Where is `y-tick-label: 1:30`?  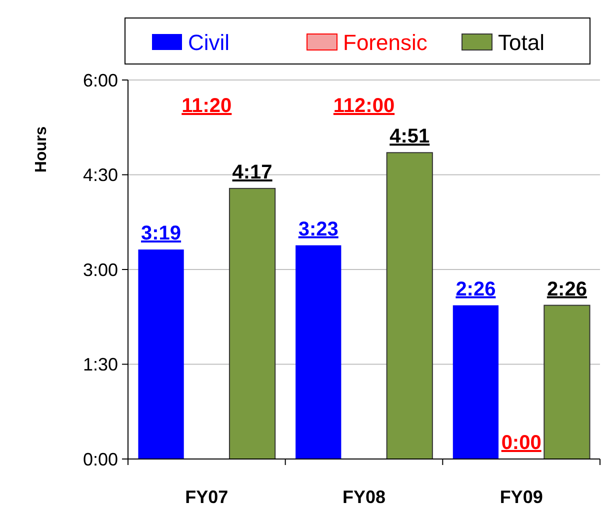 y-tick-label: 1:30 is located at coordinates (100, 364).